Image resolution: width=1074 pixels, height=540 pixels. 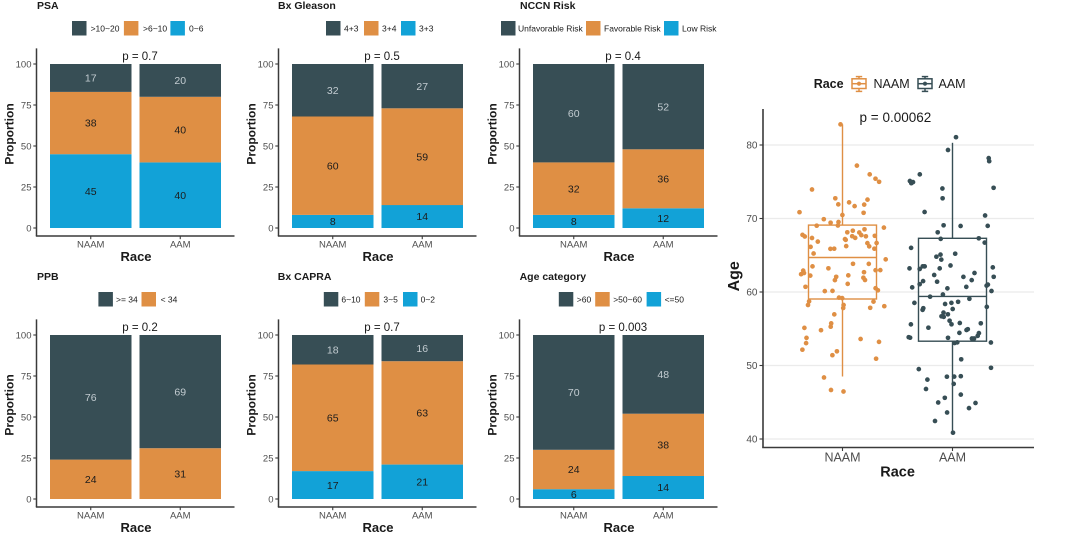 I want to click on svg-text: Bx Gleason, so click(x=307, y=6).